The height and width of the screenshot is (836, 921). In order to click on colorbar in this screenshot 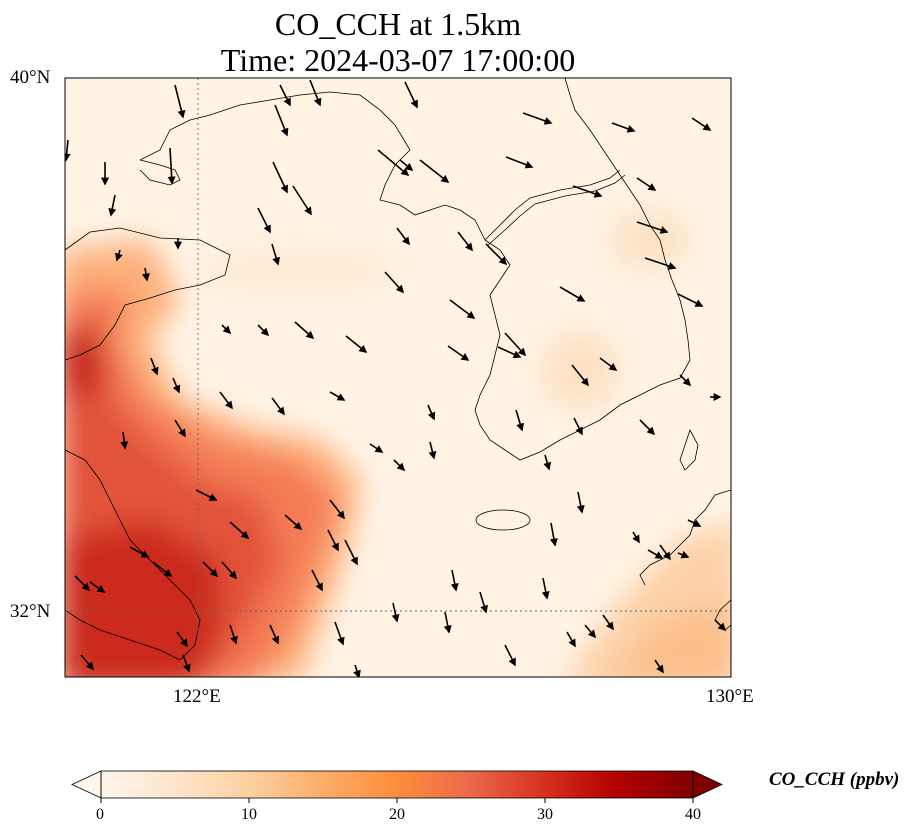, I will do `click(397, 786)`.